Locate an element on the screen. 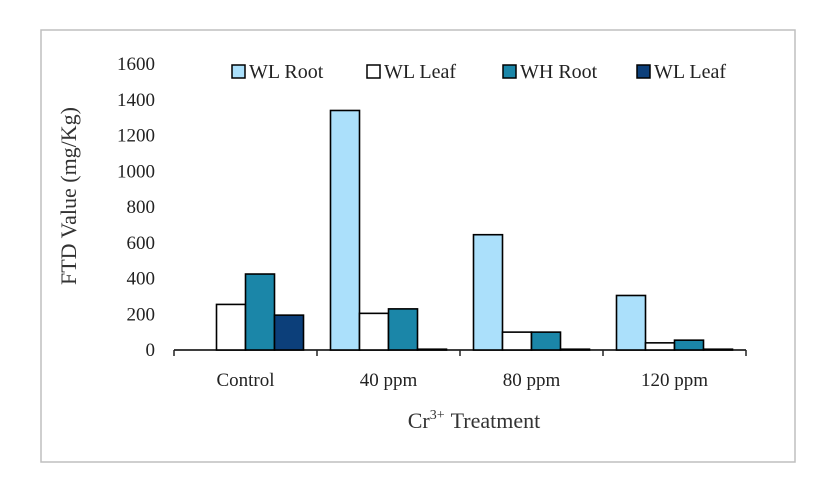 The width and height of the screenshot is (818, 480). y-tick-label: 1200 is located at coordinates (136, 136).